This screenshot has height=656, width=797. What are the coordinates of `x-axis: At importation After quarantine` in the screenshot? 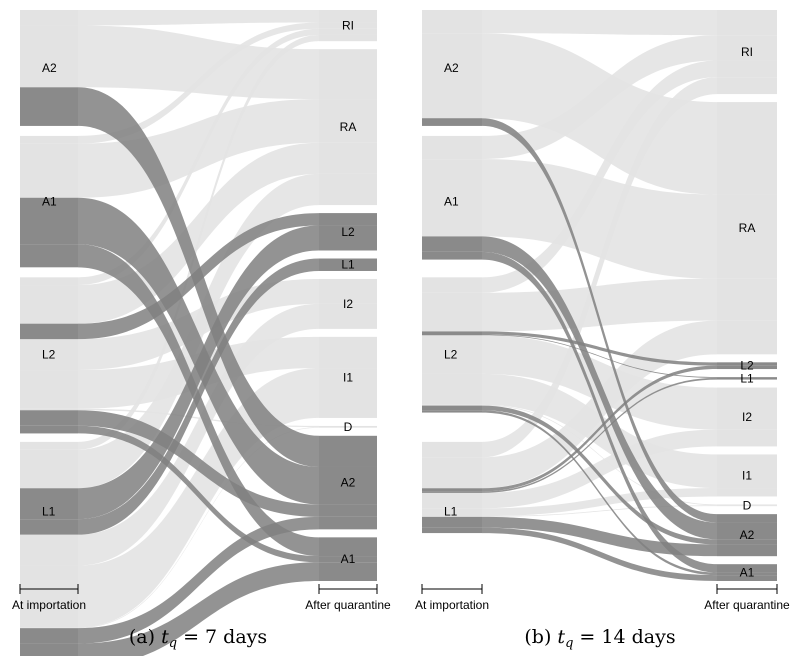 It's located at (602, 598).